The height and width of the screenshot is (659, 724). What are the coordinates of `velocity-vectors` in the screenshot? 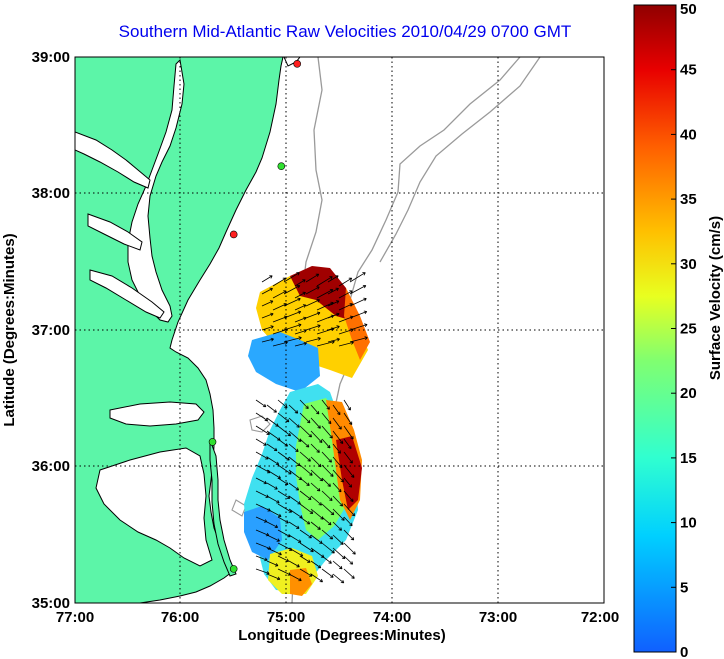 It's located at (311, 428).